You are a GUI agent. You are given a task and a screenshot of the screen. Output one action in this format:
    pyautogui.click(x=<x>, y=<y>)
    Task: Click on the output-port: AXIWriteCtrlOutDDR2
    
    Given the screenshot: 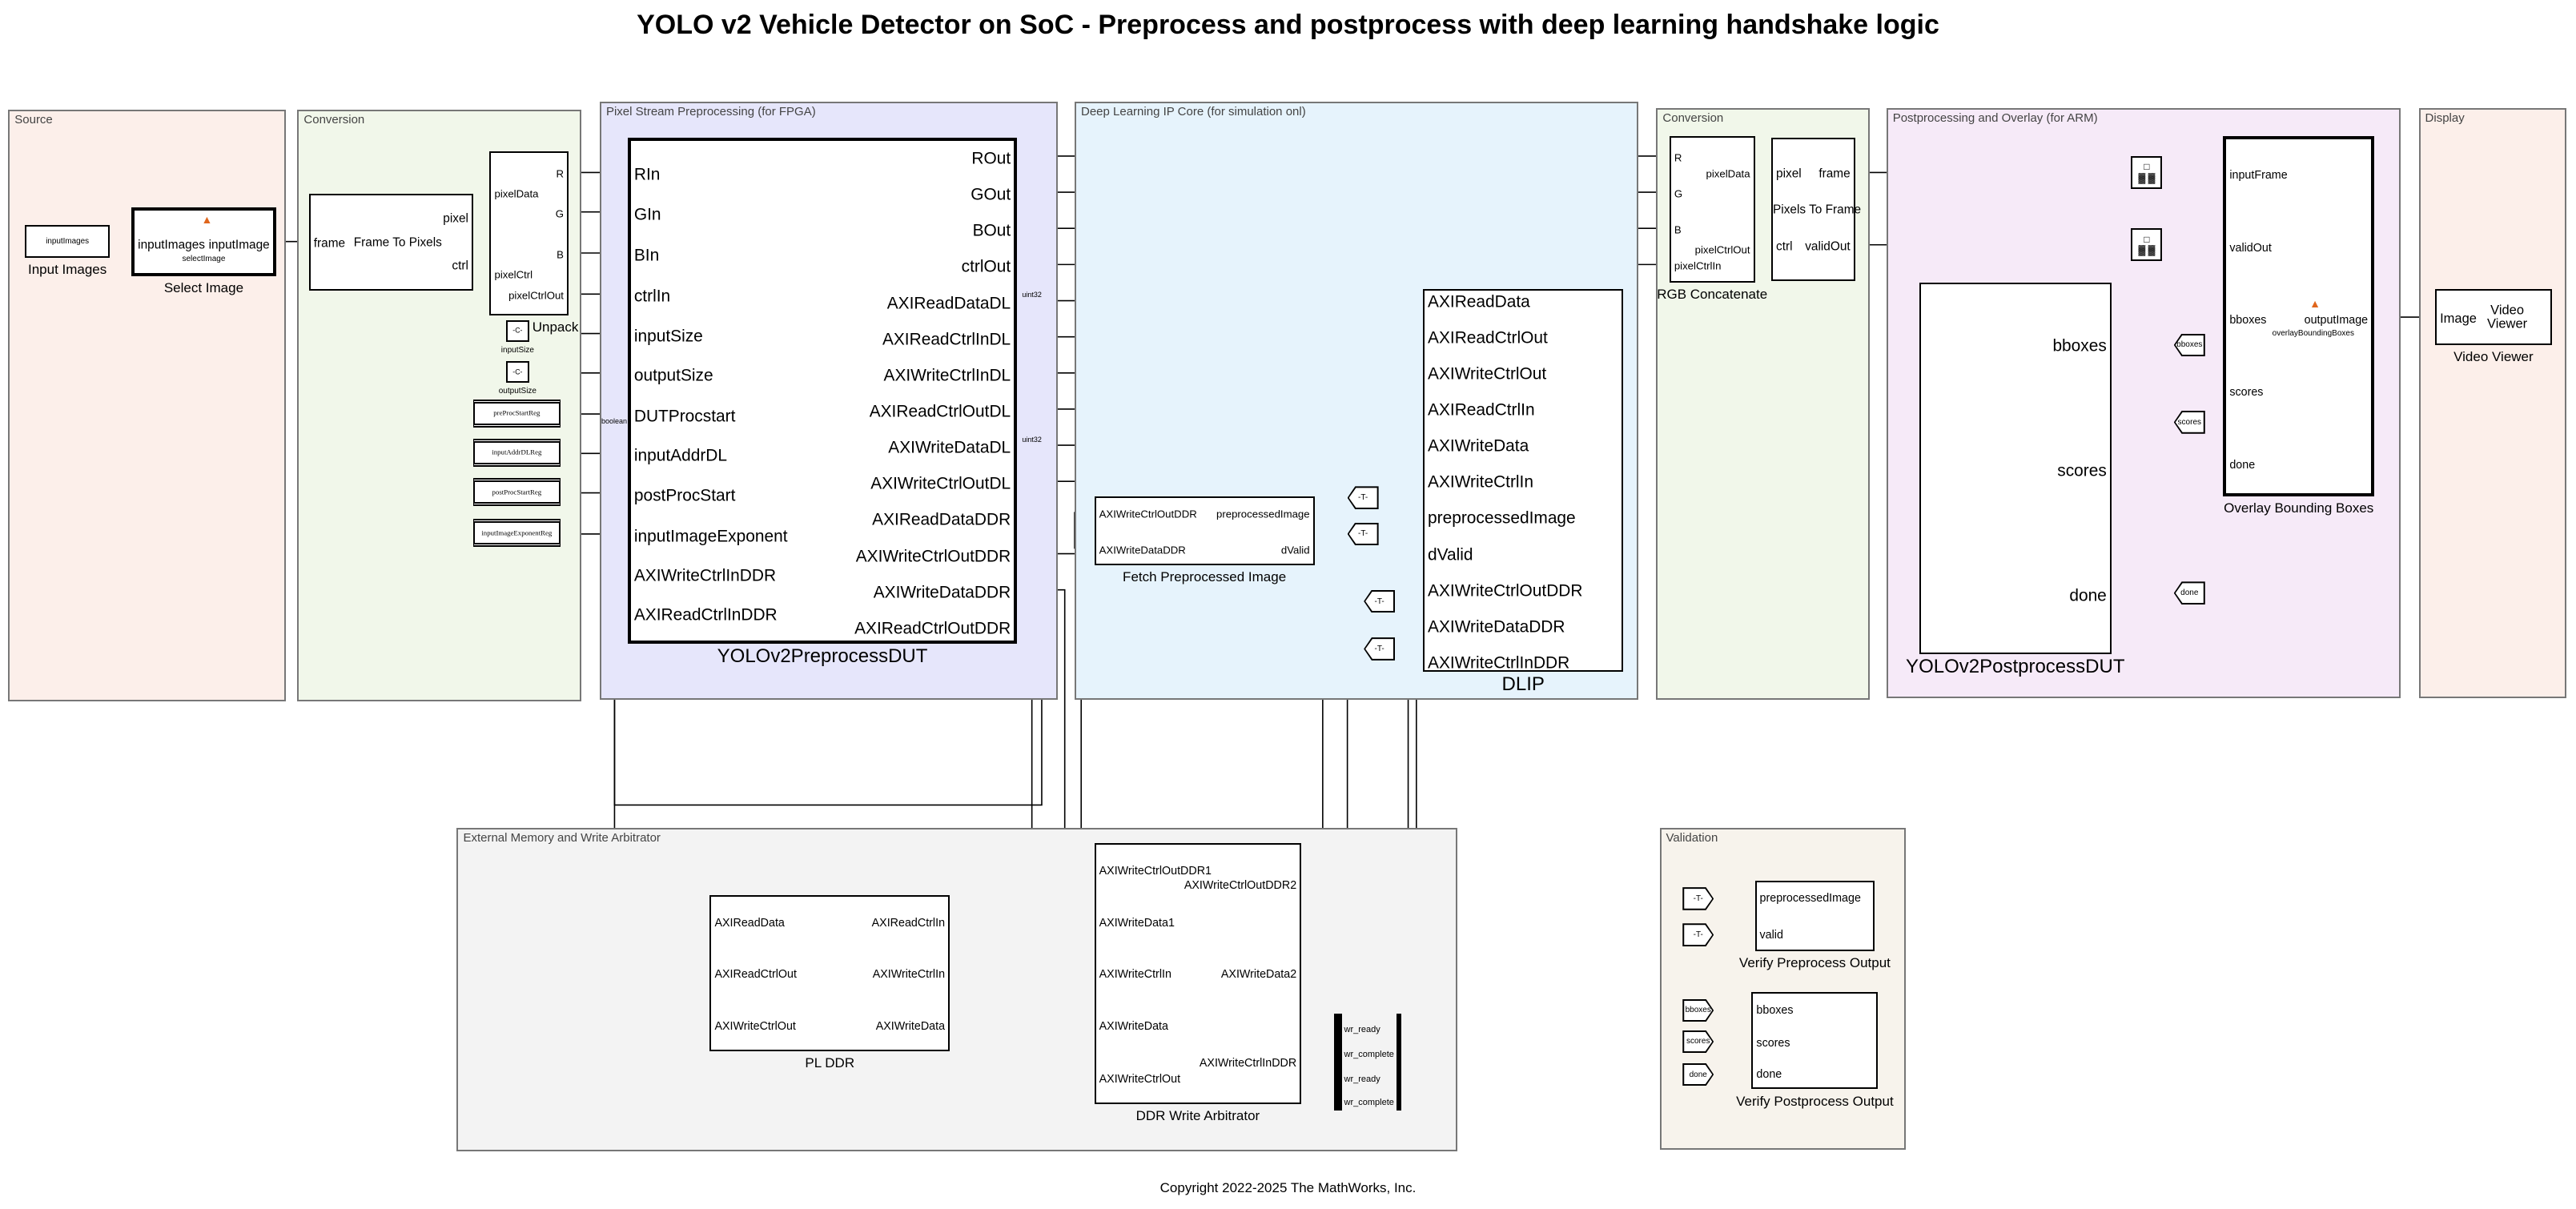 What is the action you would take?
    pyautogui.click(x=1240, y=885)
    